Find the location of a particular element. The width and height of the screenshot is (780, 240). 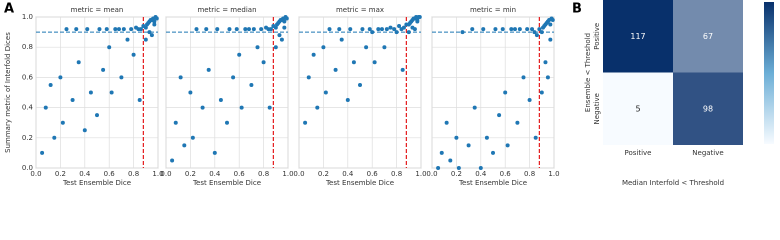

cell-label: 67 is located at coordinates (708, 36).